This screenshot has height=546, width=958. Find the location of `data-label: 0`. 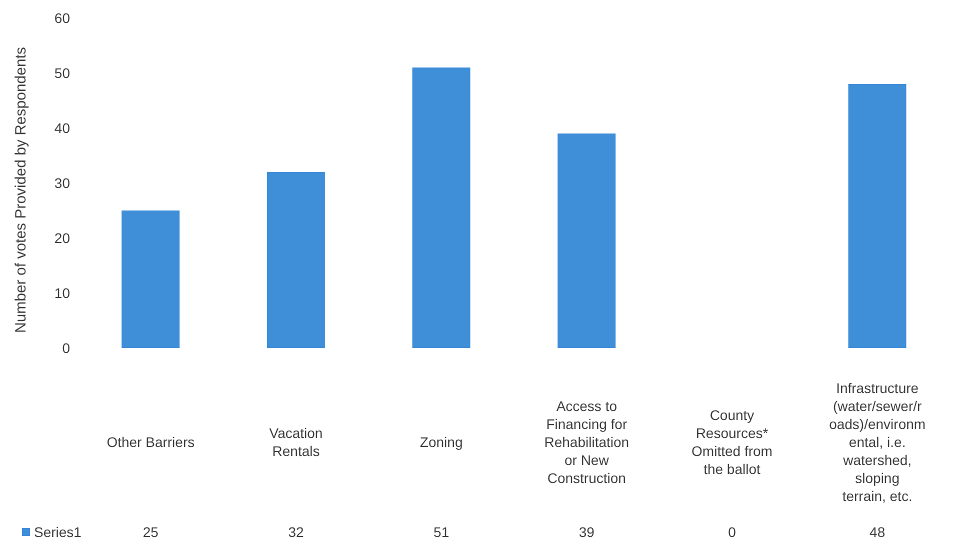

data-label: 0 is located at coordinates (732, 532).